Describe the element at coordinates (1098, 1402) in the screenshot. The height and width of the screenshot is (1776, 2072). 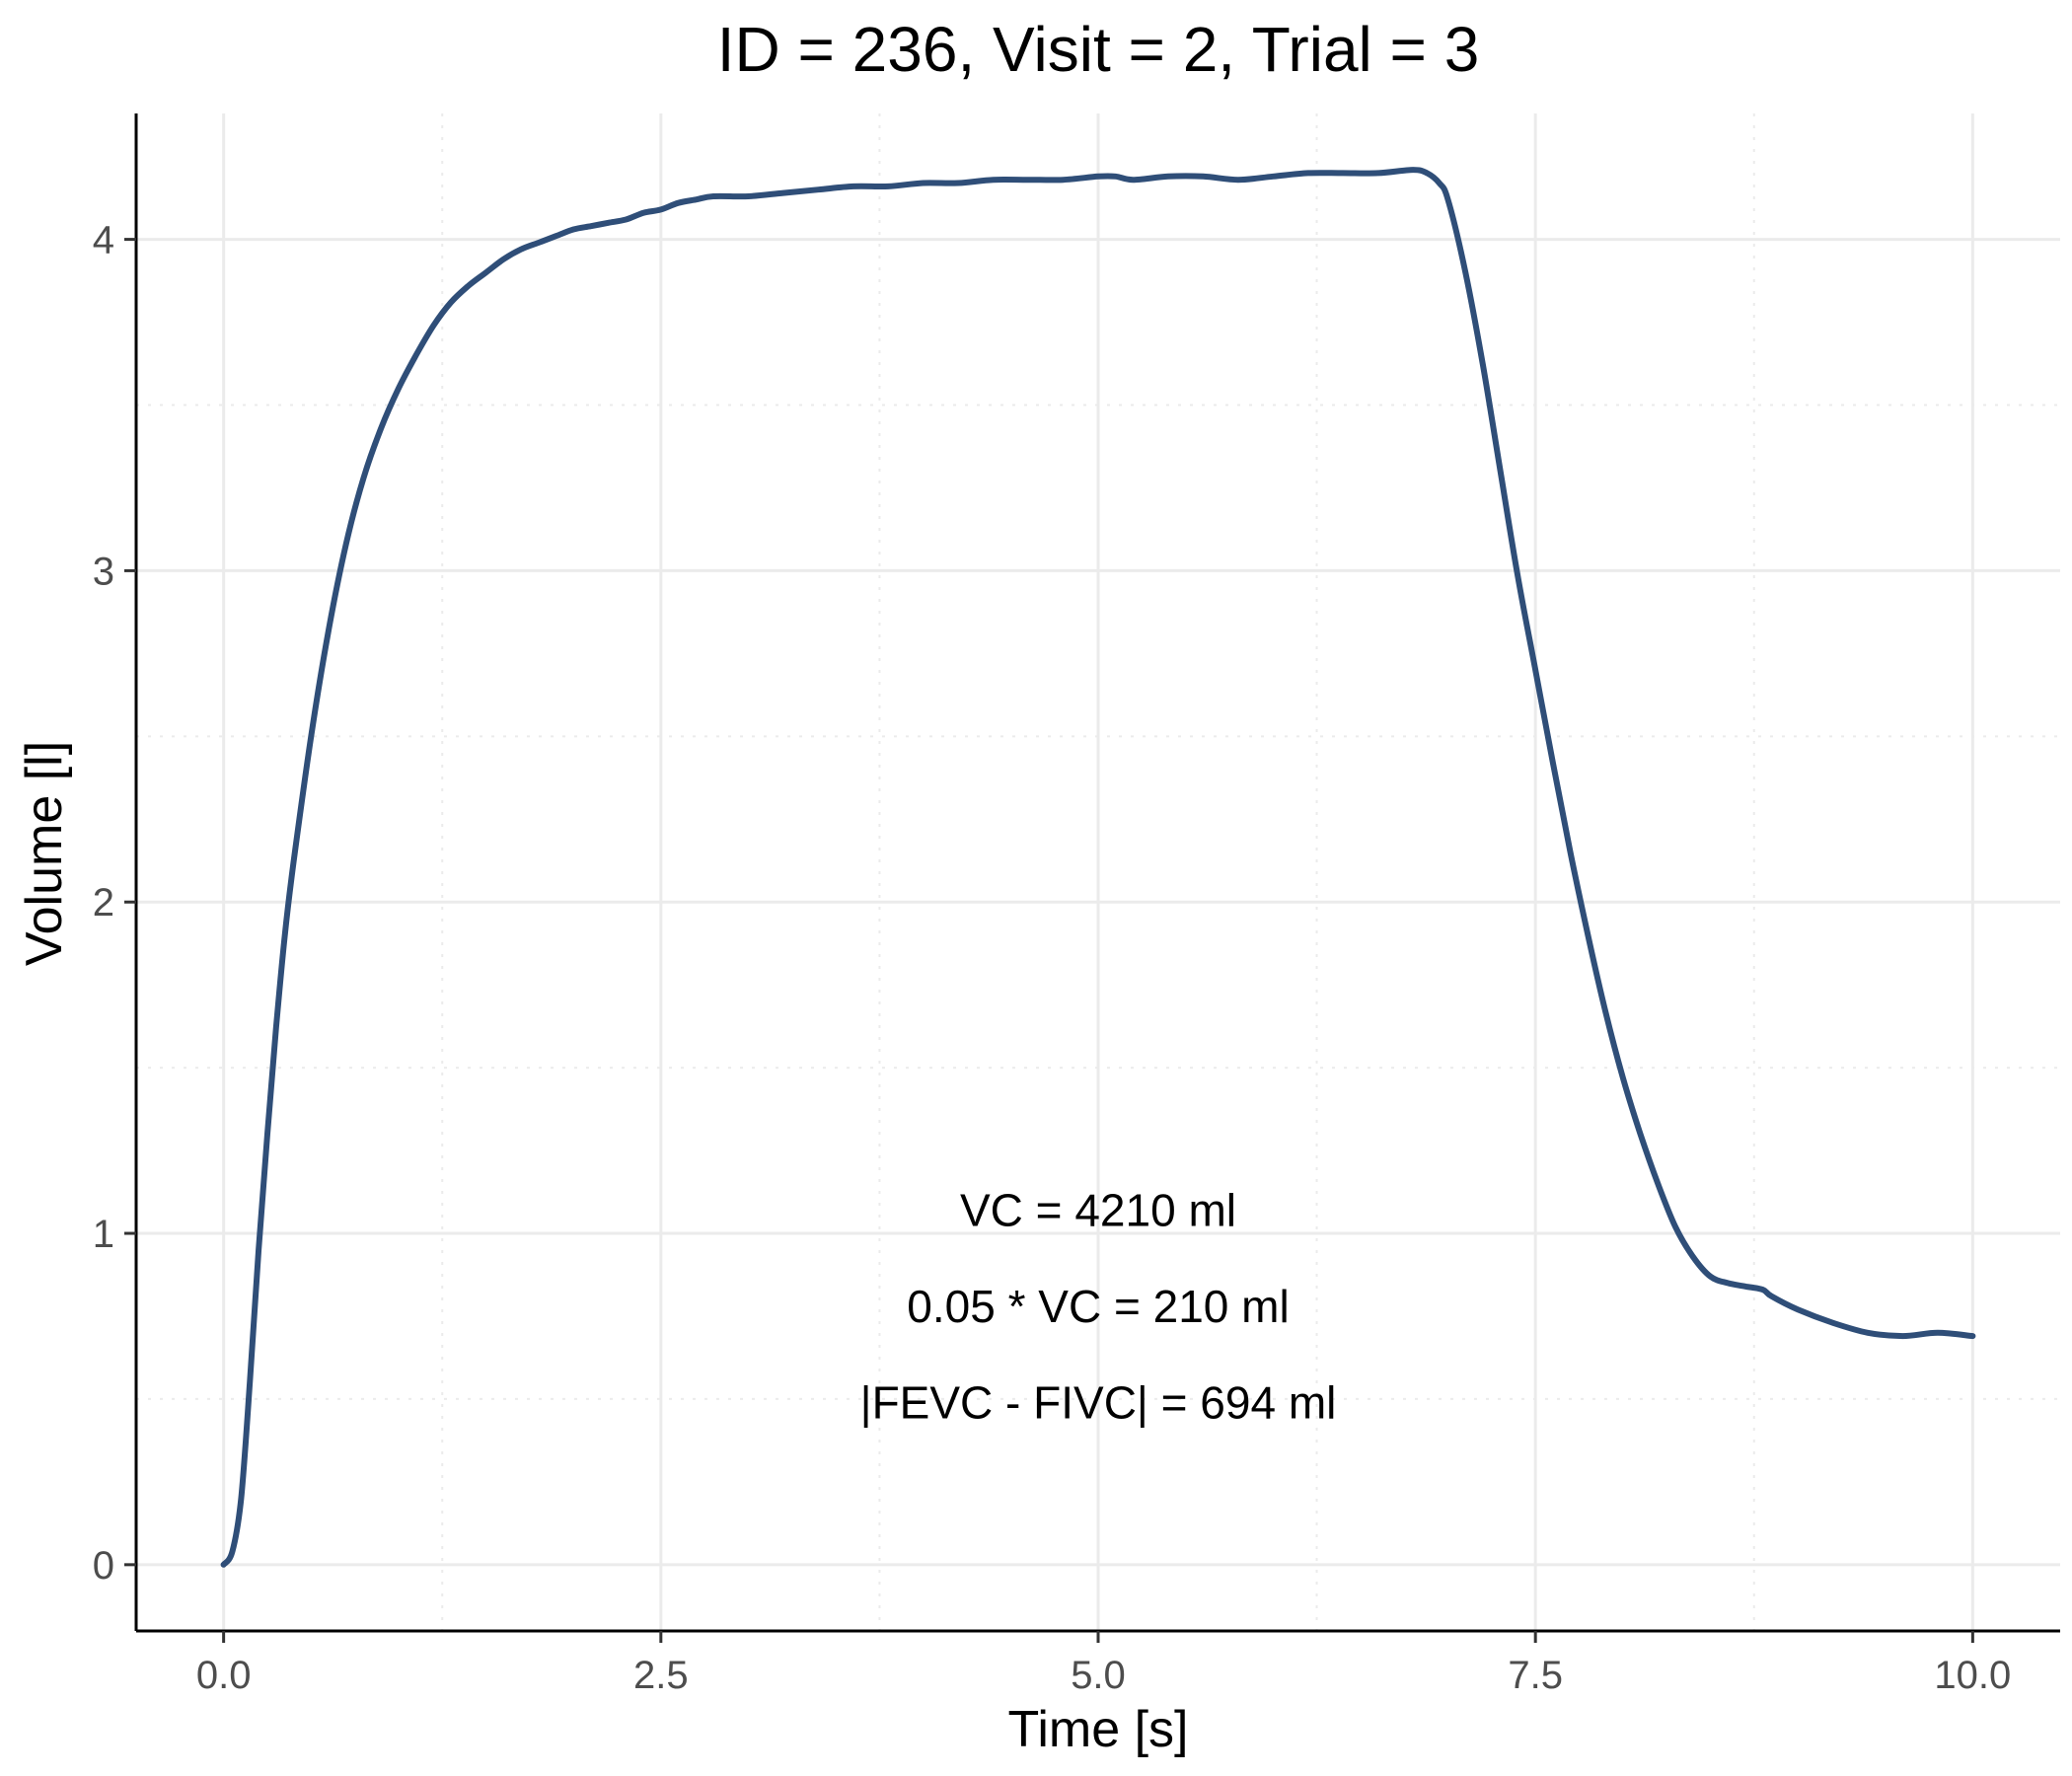
I see `annotation-label: |FEVC - FIVC| = 694 ml` at that location.